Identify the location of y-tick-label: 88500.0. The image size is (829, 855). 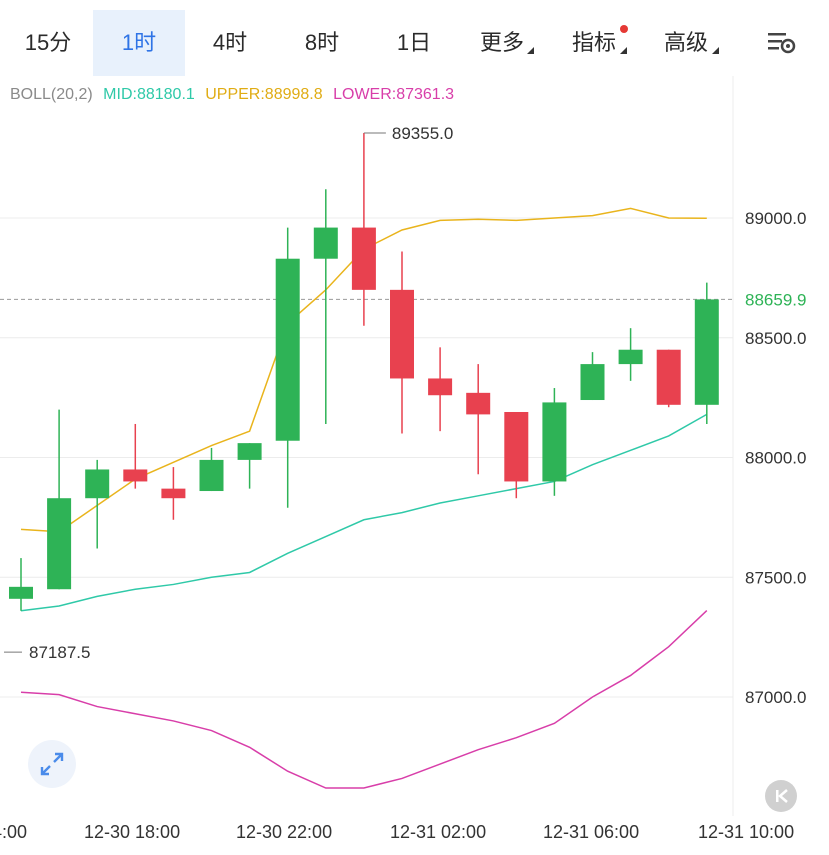
(775, 338).